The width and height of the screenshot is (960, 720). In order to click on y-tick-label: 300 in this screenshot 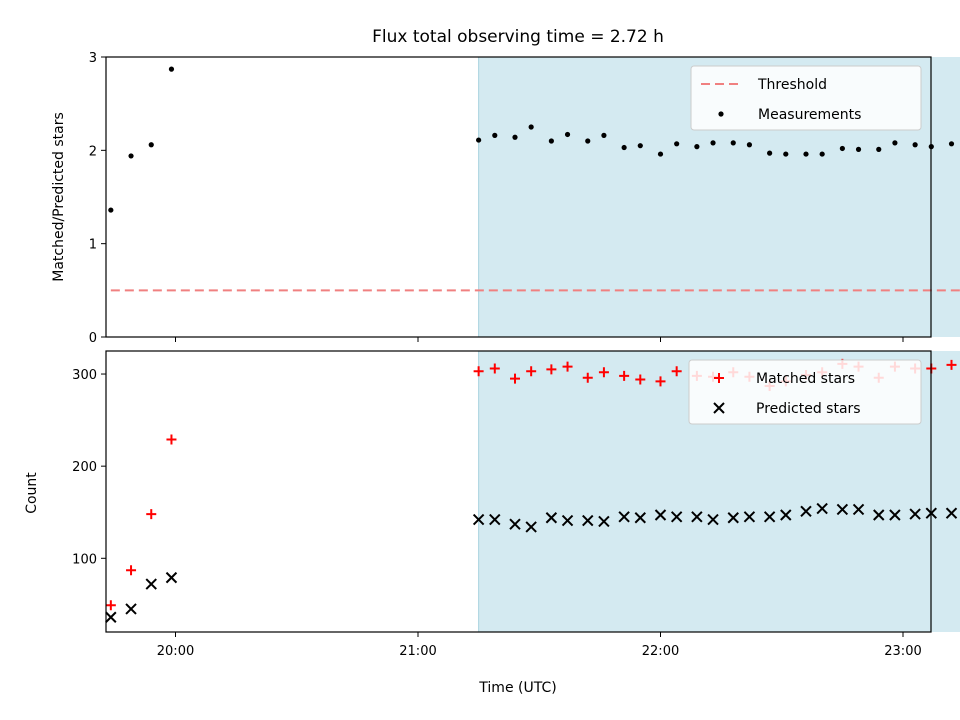, I will do `click(84, 375)`.